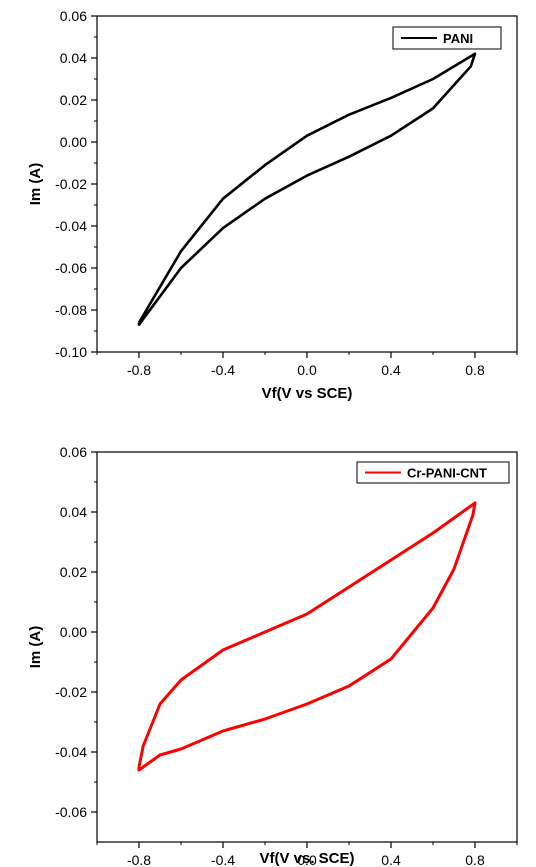 Image resolution: width=536 pixels, height=867 pixels. I want to click on legend-label: PANI, so click(458, 38).